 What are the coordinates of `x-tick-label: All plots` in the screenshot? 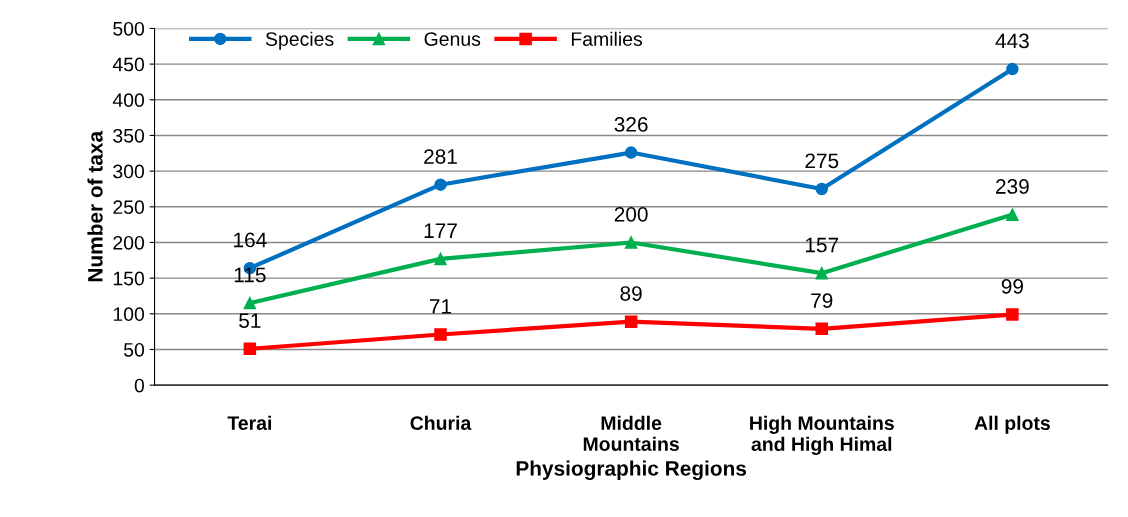 It's located at (1012, 424).